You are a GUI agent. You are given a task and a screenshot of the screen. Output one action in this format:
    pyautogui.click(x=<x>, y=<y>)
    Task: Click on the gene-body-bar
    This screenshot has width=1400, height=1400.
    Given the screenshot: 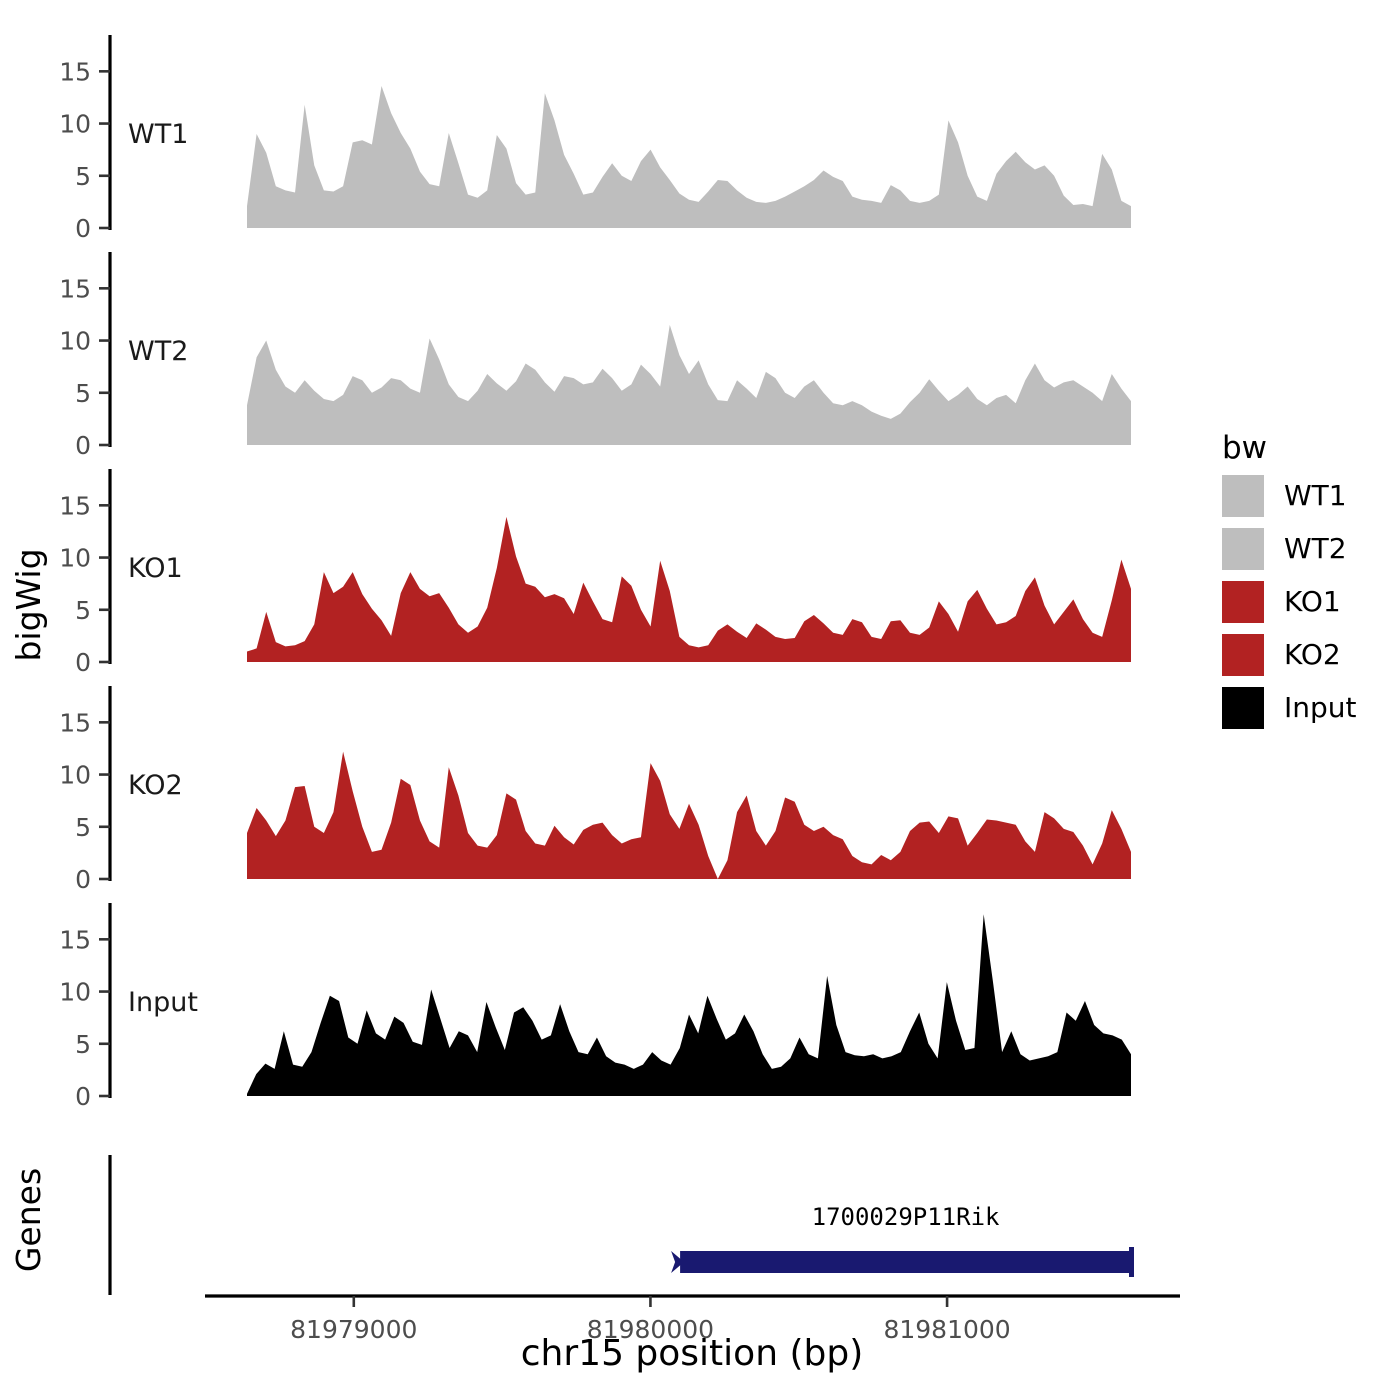 What is the action you would take?
    pyautogui.click(x=905, y=1262)
    